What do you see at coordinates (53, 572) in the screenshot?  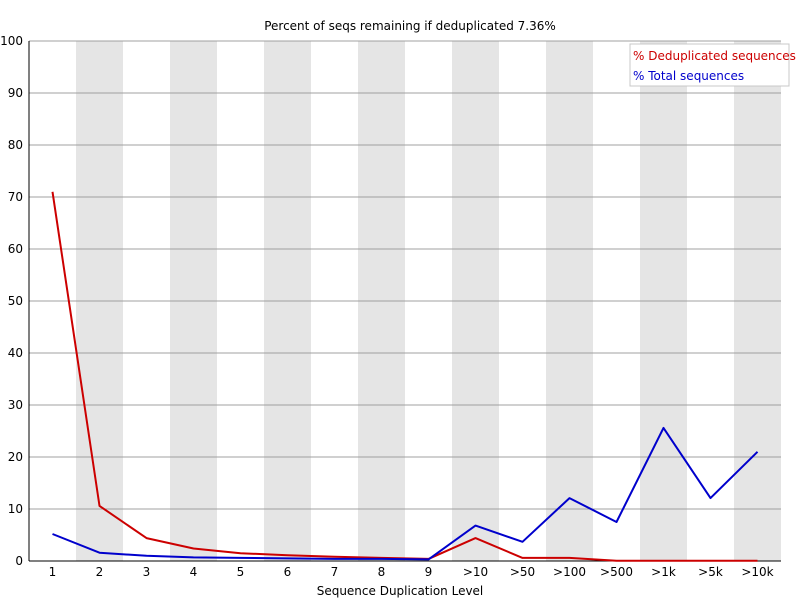 I see `x-tick-label: 1` at bounding box center [53, 572].